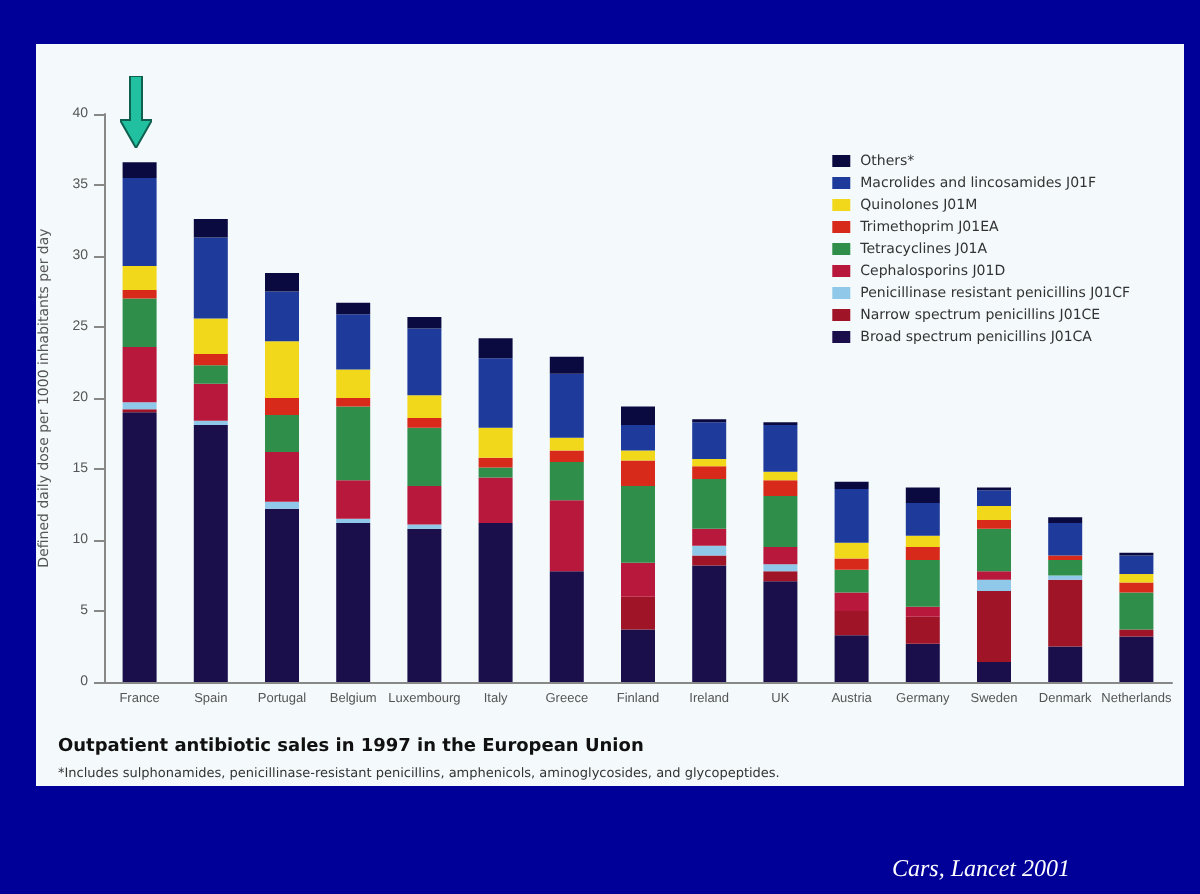 This screenshot has height=894, width=1200. Describe the element at coordinates (981, 868) in the screenshot. I see `text: Cars, Lancet 2001` at that location.